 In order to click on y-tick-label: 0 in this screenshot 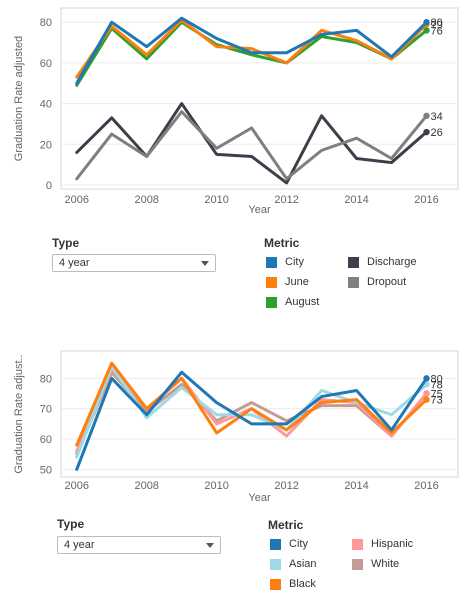, I will do `click(49, 186)`.